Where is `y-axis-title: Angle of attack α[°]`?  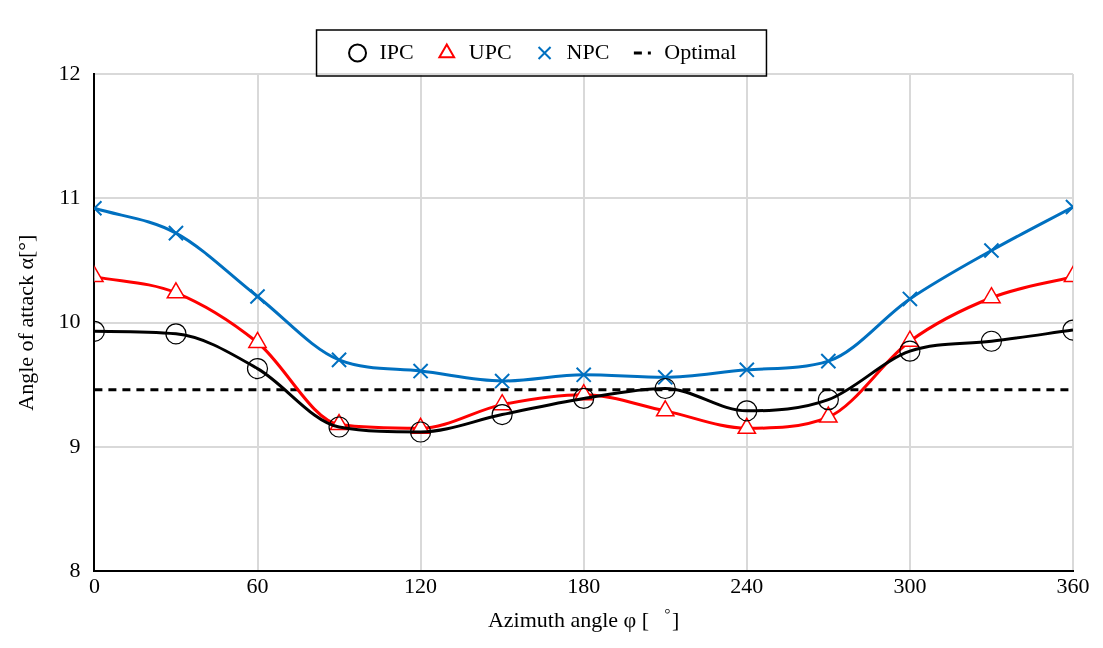
y-axis-title: Angle of attack α[°] is located at coordinates (25, 322).